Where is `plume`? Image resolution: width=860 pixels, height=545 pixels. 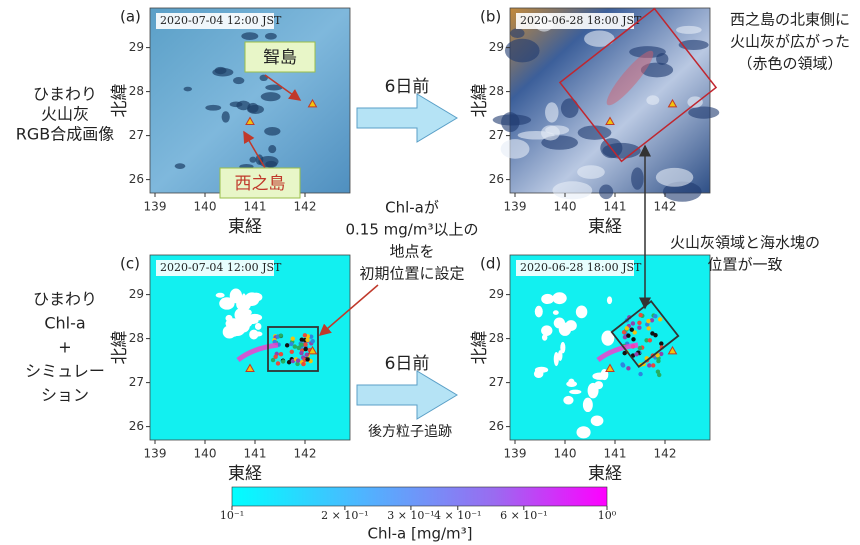 plume is located at coordinates (257, 352).